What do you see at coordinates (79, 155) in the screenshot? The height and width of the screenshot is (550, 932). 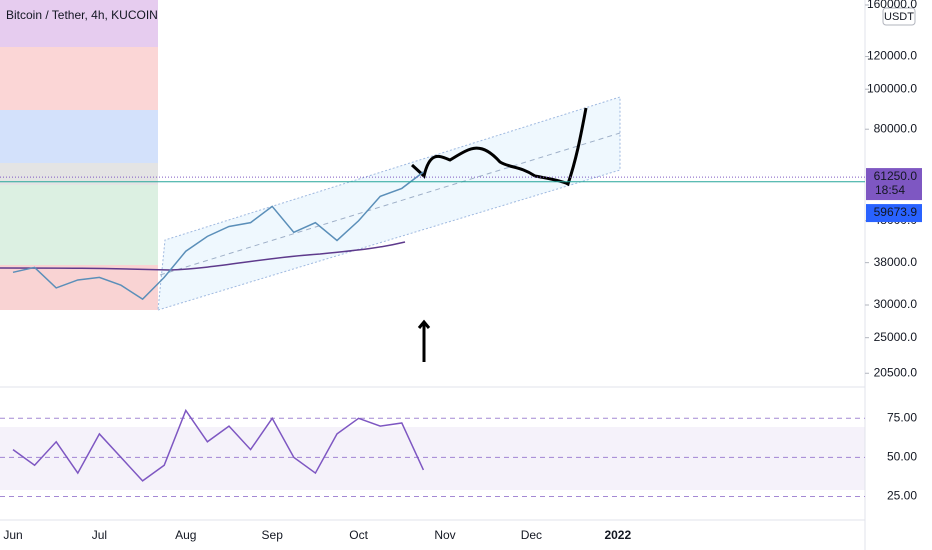 I see `fib-zones` at bounding box center [79, 155].